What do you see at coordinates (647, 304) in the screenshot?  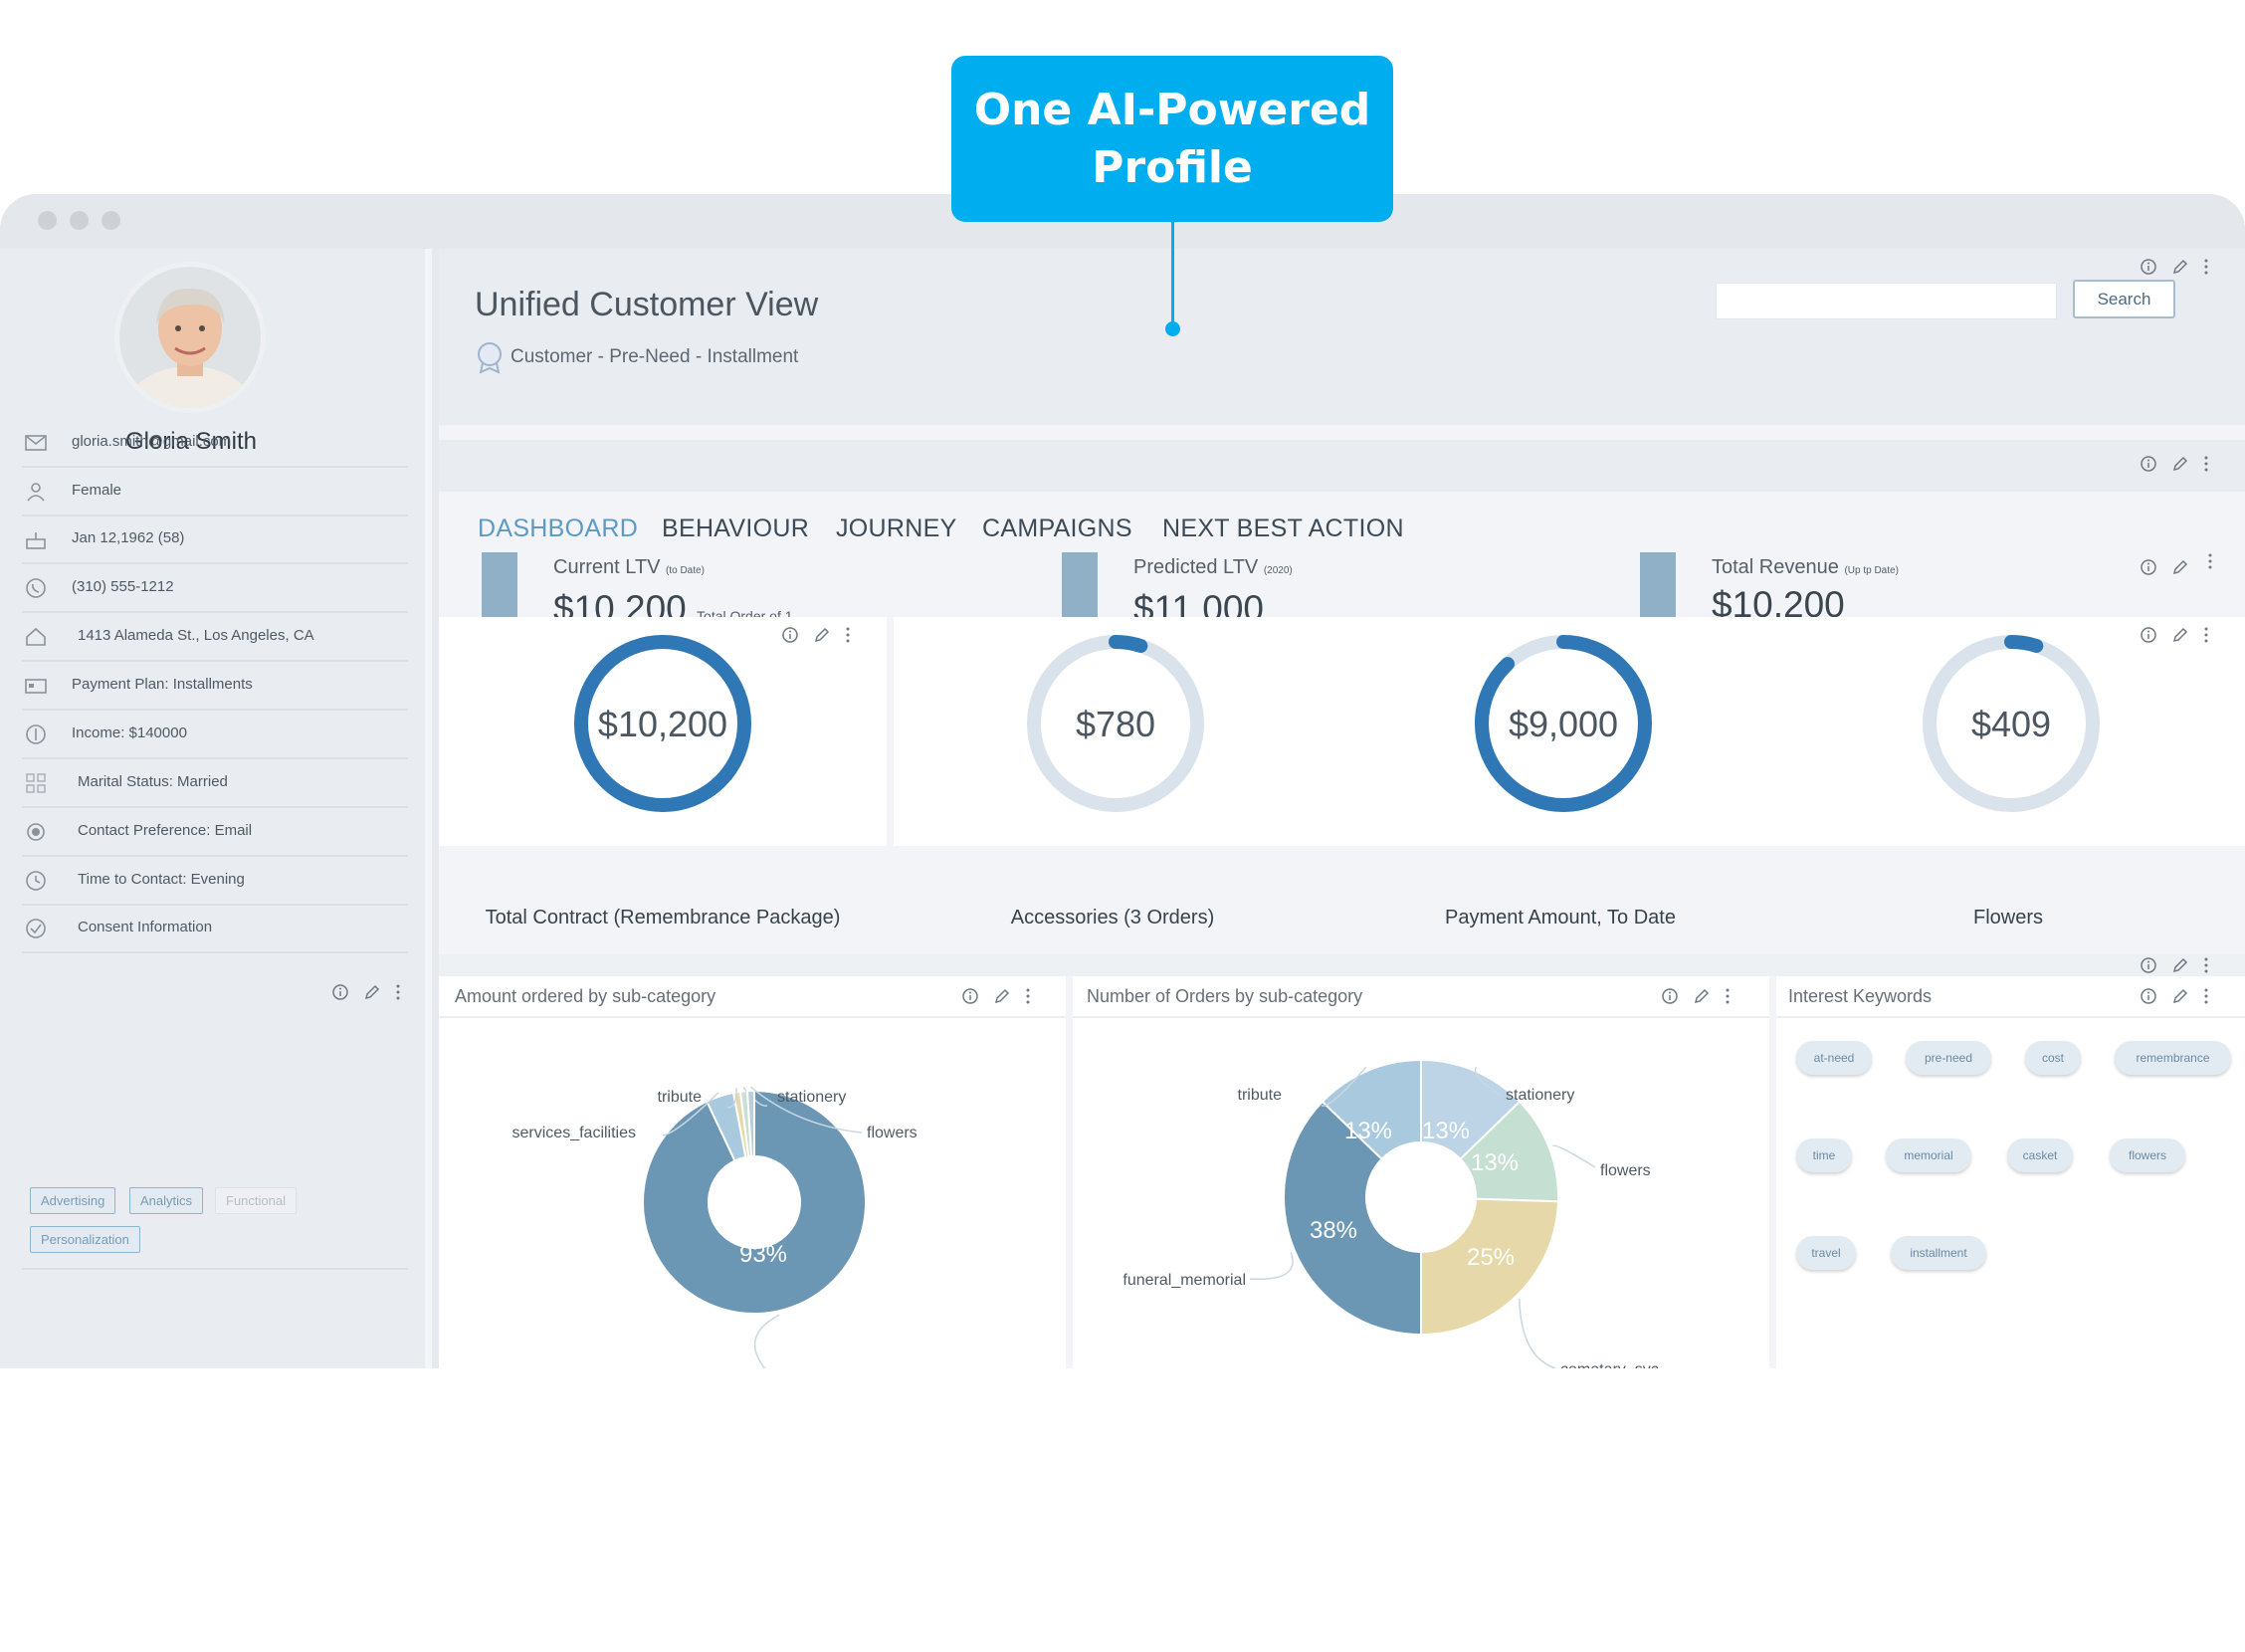 I see `page-title: Unified Customer View` at bounding box center [647, 304].